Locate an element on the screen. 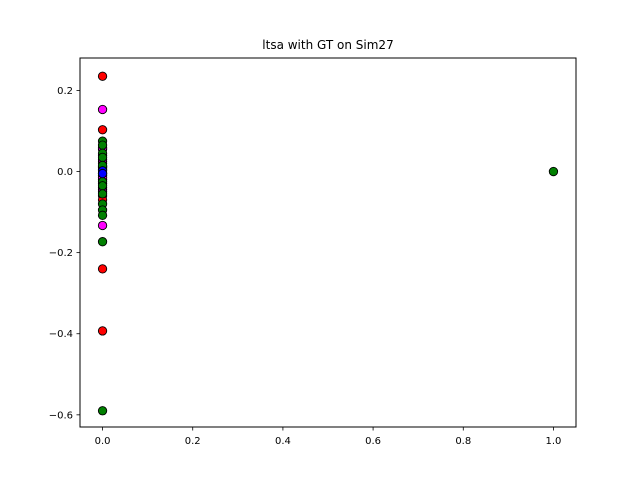 This screenshot has height=480, width=640. y-axis: 0.2 0.0 −0.2 −0.4 −0.6 is located at coordinates (64, 253).